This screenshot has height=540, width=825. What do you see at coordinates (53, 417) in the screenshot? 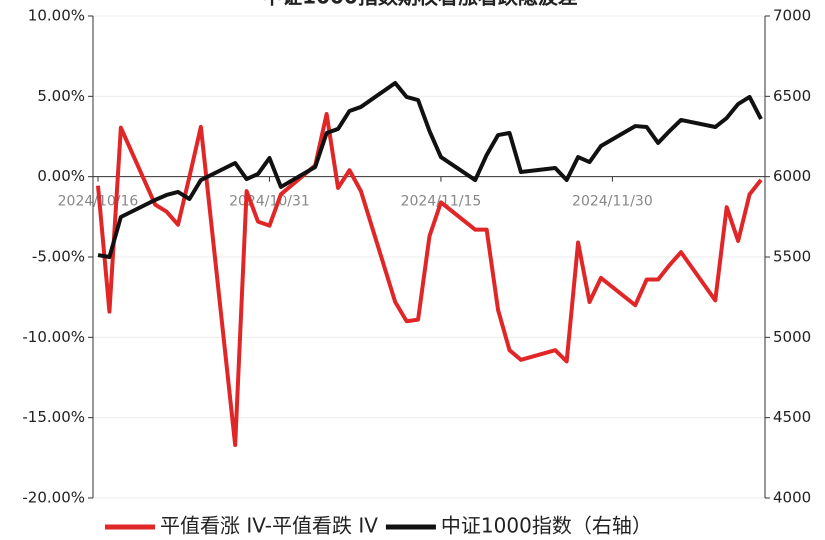
I see `y-tick-label: -15.00%` at bounding box center [53, 417].